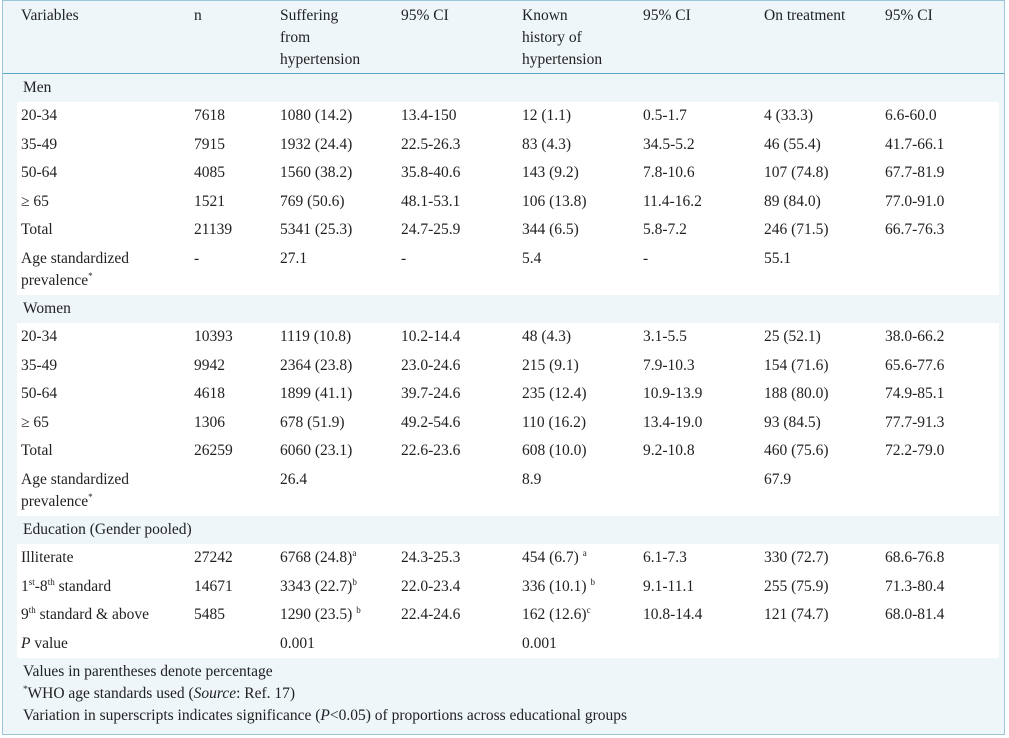 The height and width of the screenshot is (738, 1009). Describe the element at coordinates (429, 115) in the screenshot. I see `cell-ci-1: 13.4-150` at that location.